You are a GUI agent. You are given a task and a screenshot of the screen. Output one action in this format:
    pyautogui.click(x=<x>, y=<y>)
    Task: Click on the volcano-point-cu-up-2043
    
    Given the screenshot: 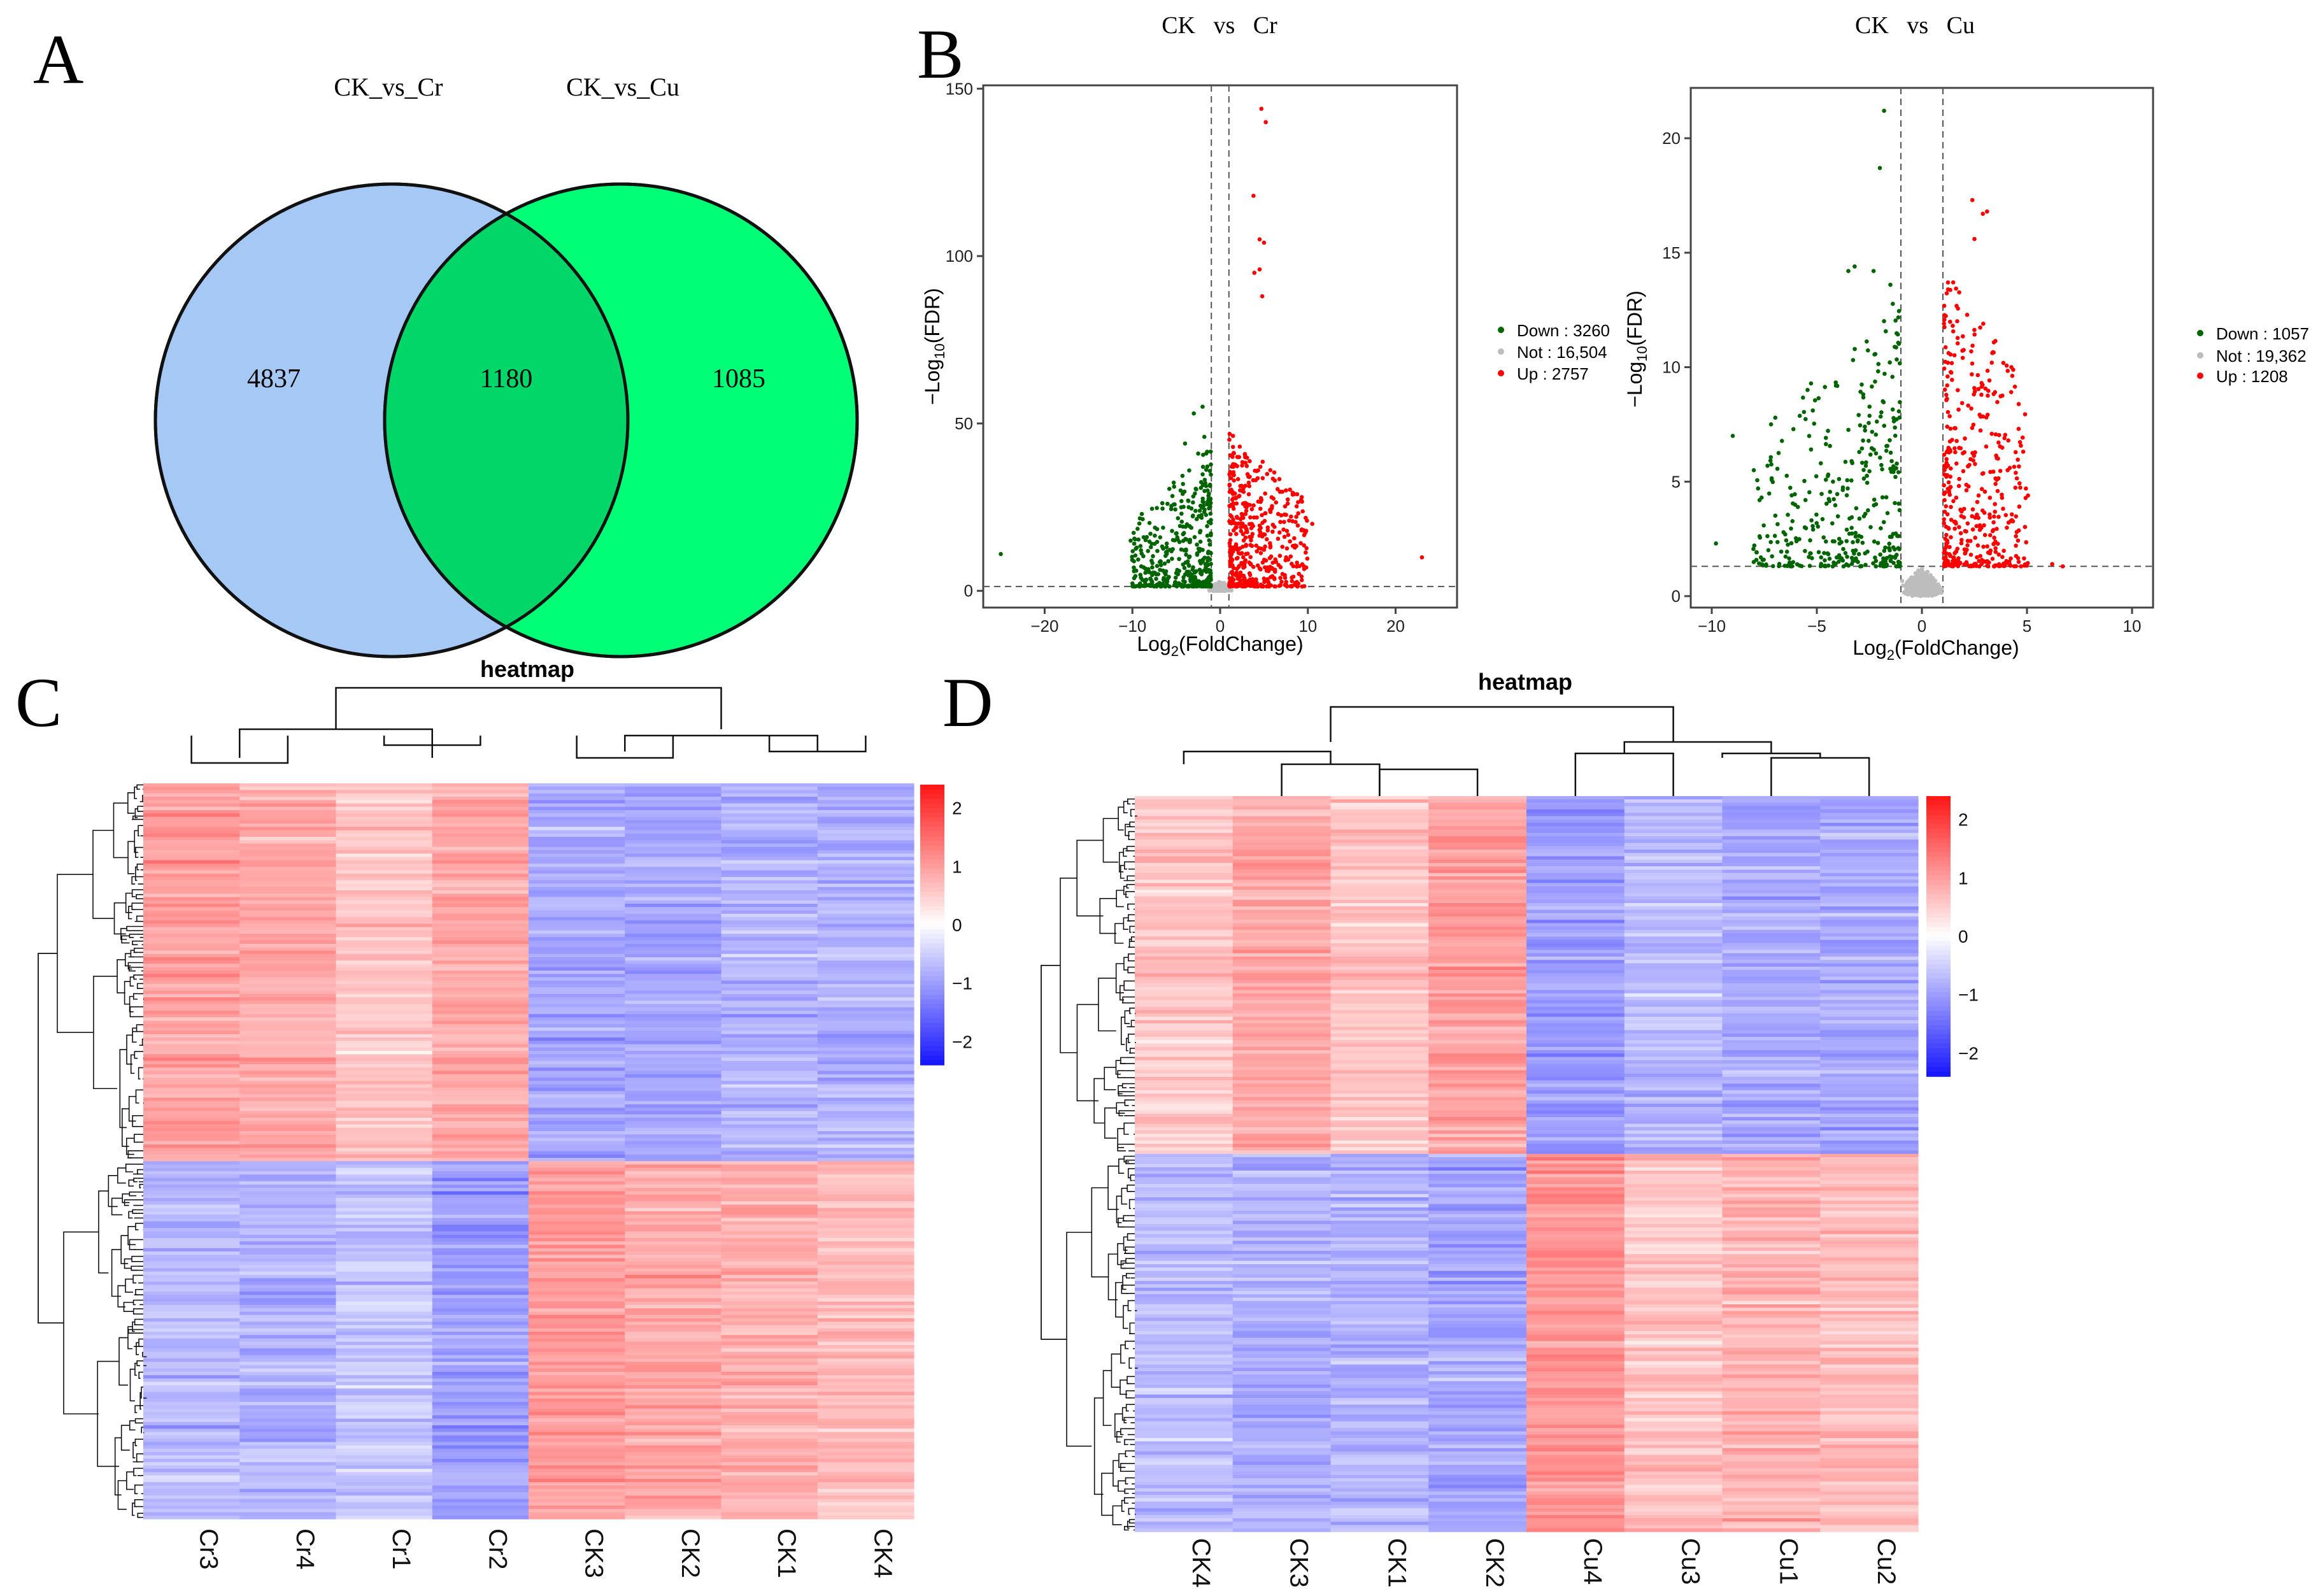 What is the action you would take?
    pyautogui.click(x=1951, y=380)
    